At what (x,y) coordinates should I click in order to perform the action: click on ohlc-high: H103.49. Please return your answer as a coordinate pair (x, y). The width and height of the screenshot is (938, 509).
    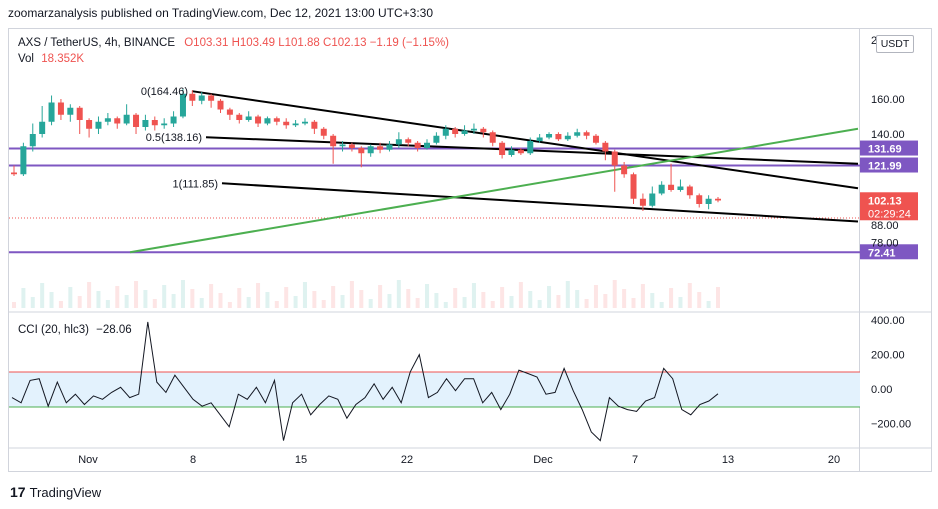
    Looking at the image, I should click on (253, 43).